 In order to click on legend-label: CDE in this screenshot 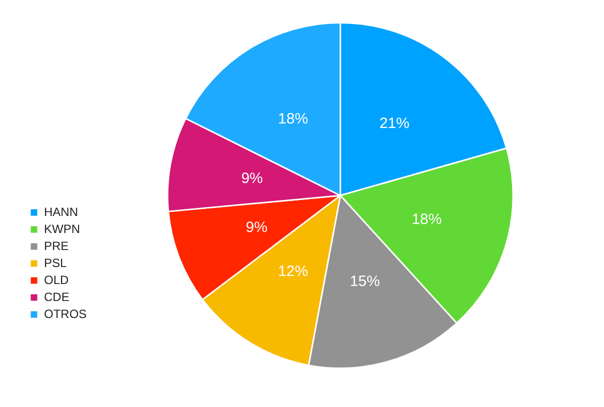, I will do `click(57, 297)`.